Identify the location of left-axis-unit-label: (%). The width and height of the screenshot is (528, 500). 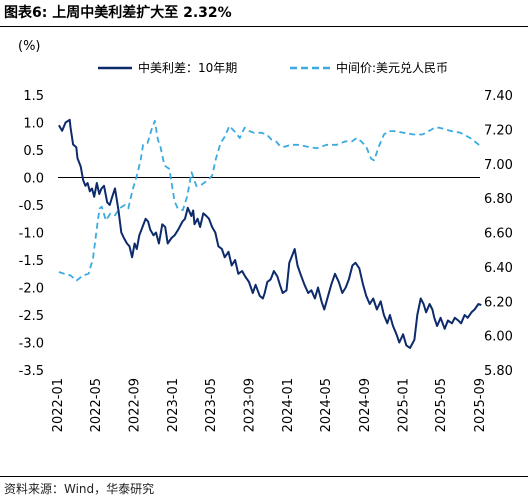
(29, 46).